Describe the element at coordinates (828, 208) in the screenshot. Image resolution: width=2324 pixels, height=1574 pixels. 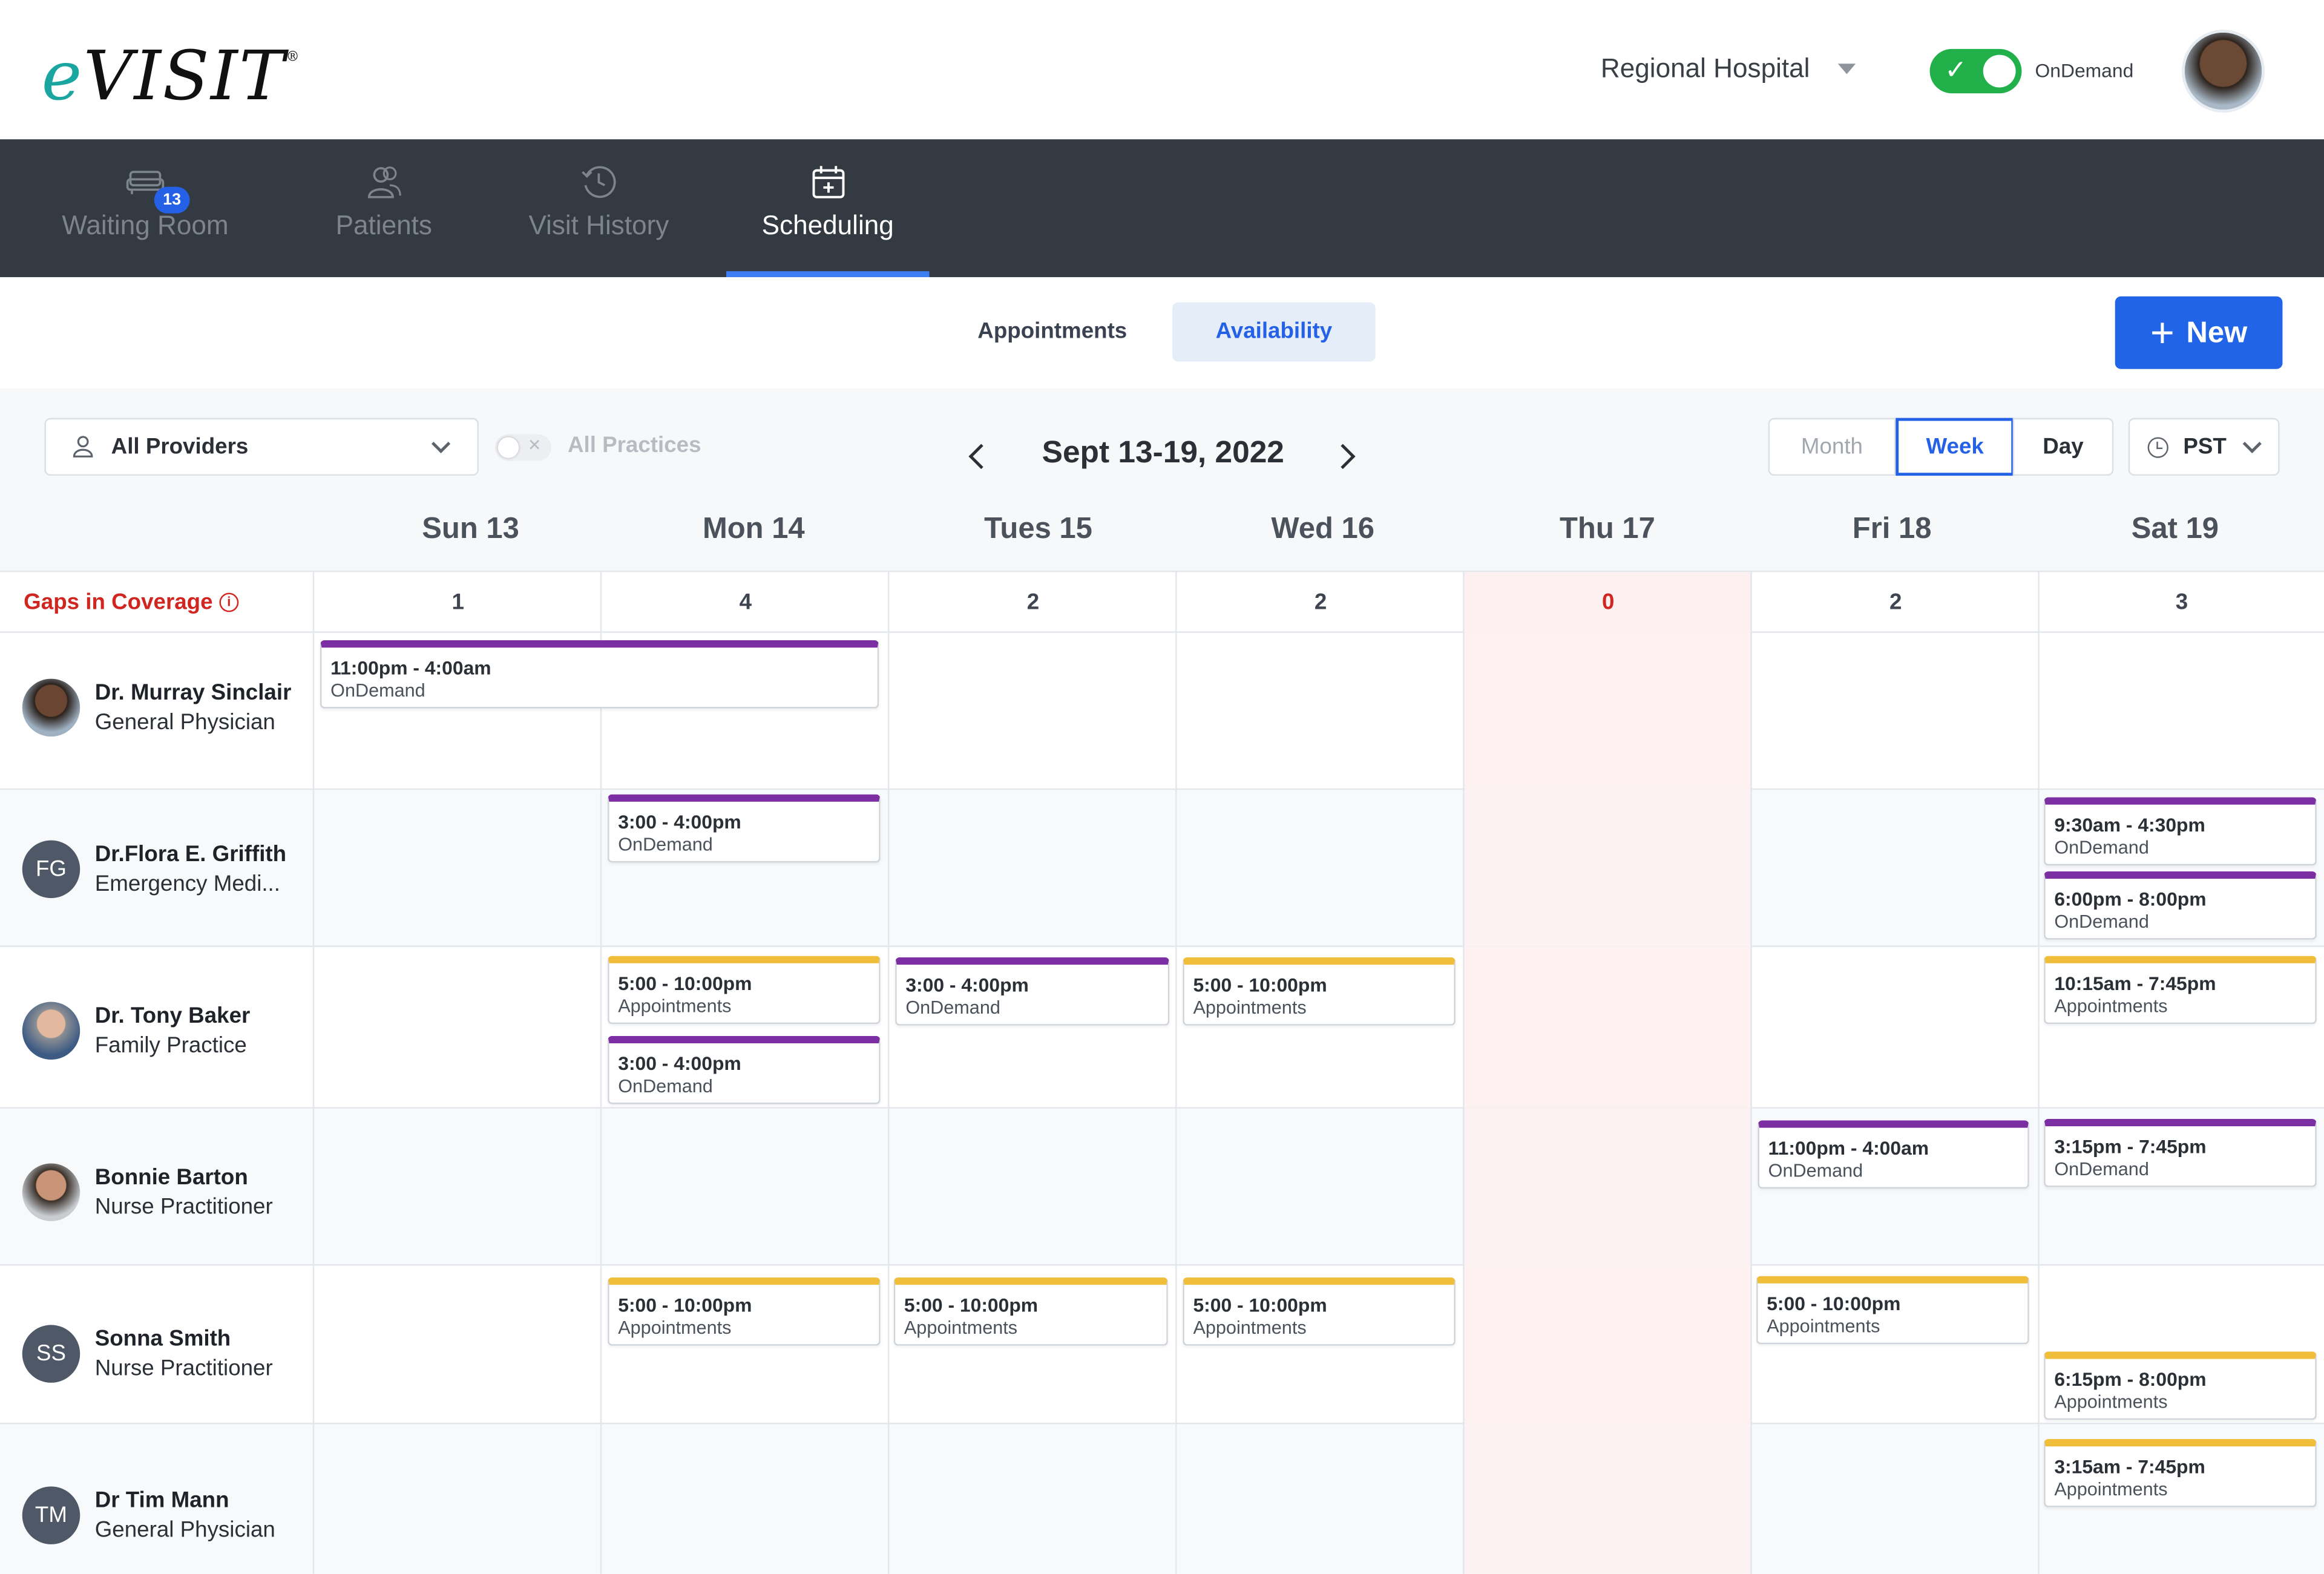
I see `nav-scheduling: Scheduling` at that location.